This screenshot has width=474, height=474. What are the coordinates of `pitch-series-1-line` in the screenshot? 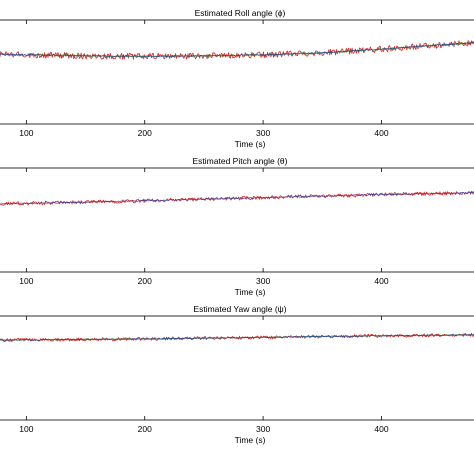 It's located at (237, 198).